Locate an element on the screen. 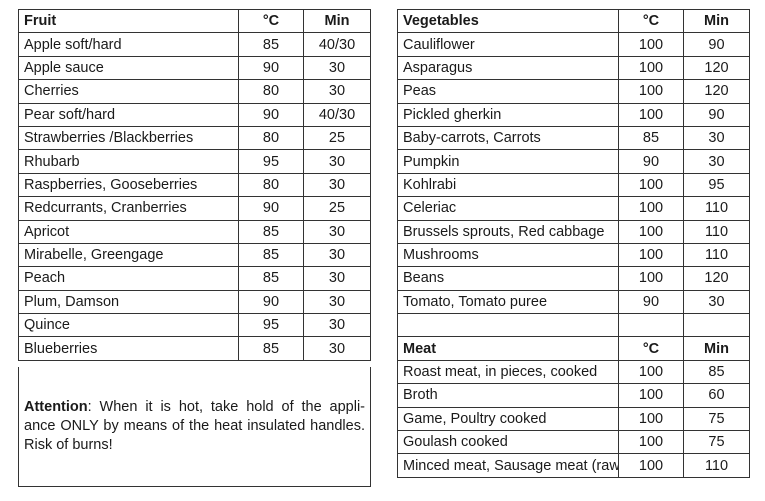 The width and height of the screenshot is (765, 501). table-row: Raspberries, Gooseberries 80 30 is located at coordinates (194, 185).